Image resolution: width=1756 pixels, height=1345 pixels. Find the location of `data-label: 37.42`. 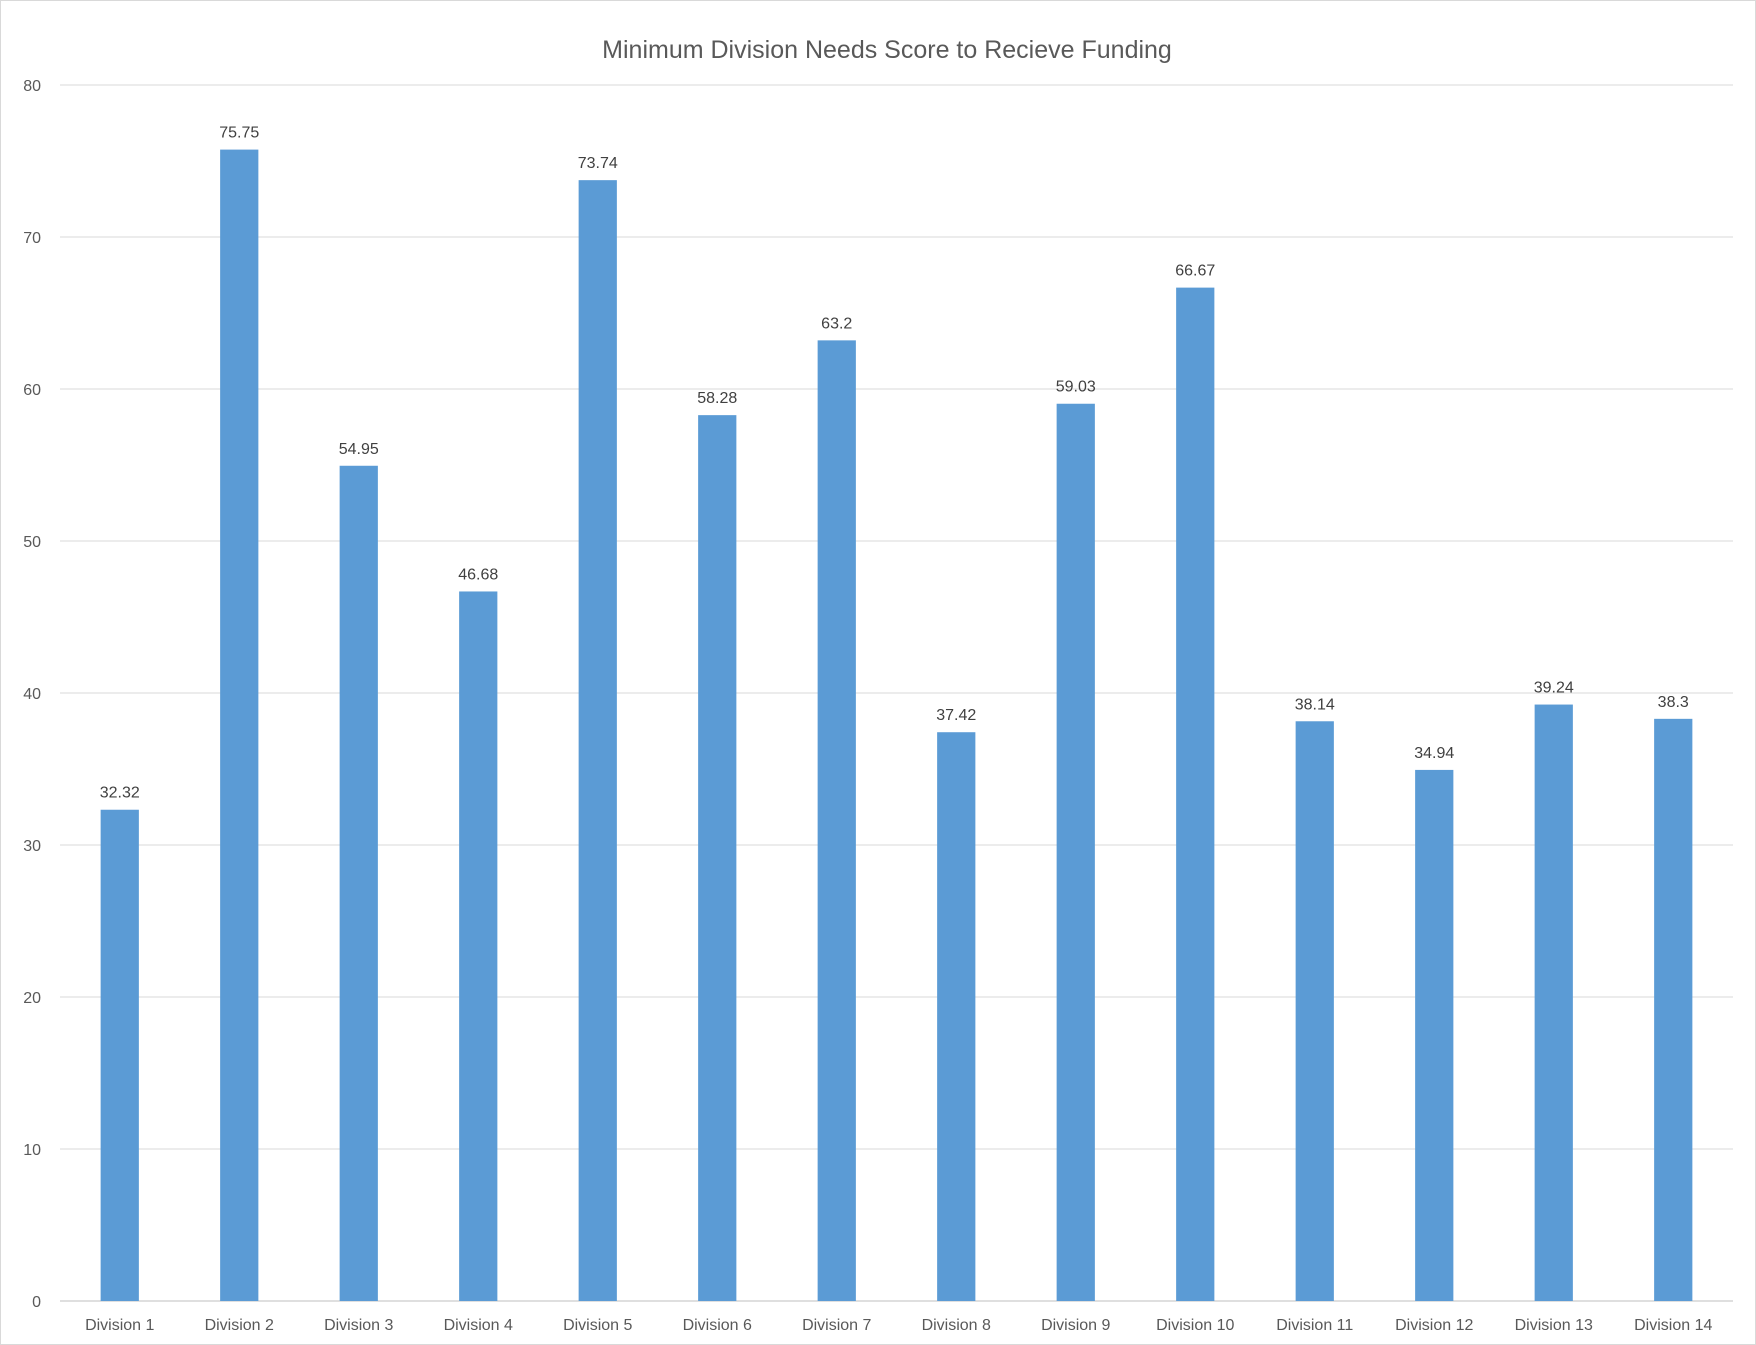

data-label: 37.42 is located at coordinates (956, 715).